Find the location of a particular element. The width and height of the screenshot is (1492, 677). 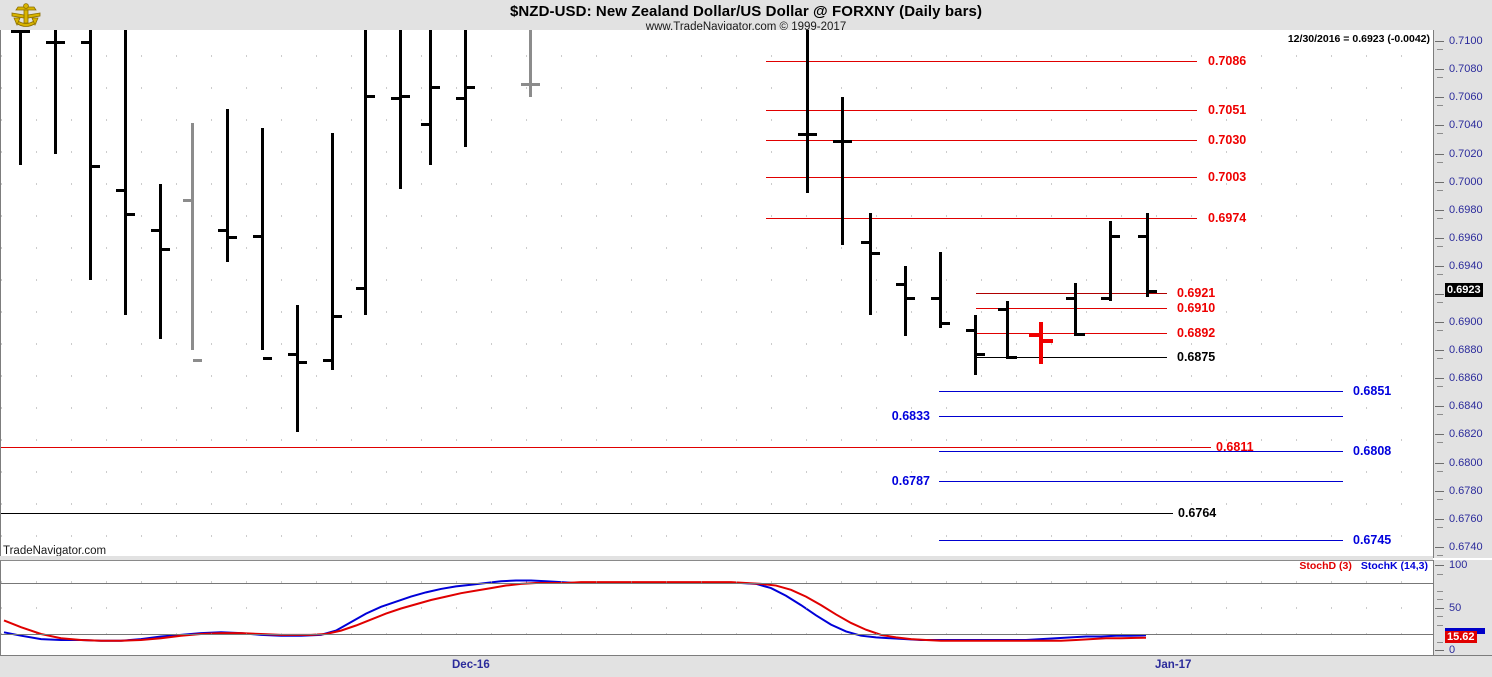

stochastic-axis-label: 0 is located at coordinates (1452, 650).